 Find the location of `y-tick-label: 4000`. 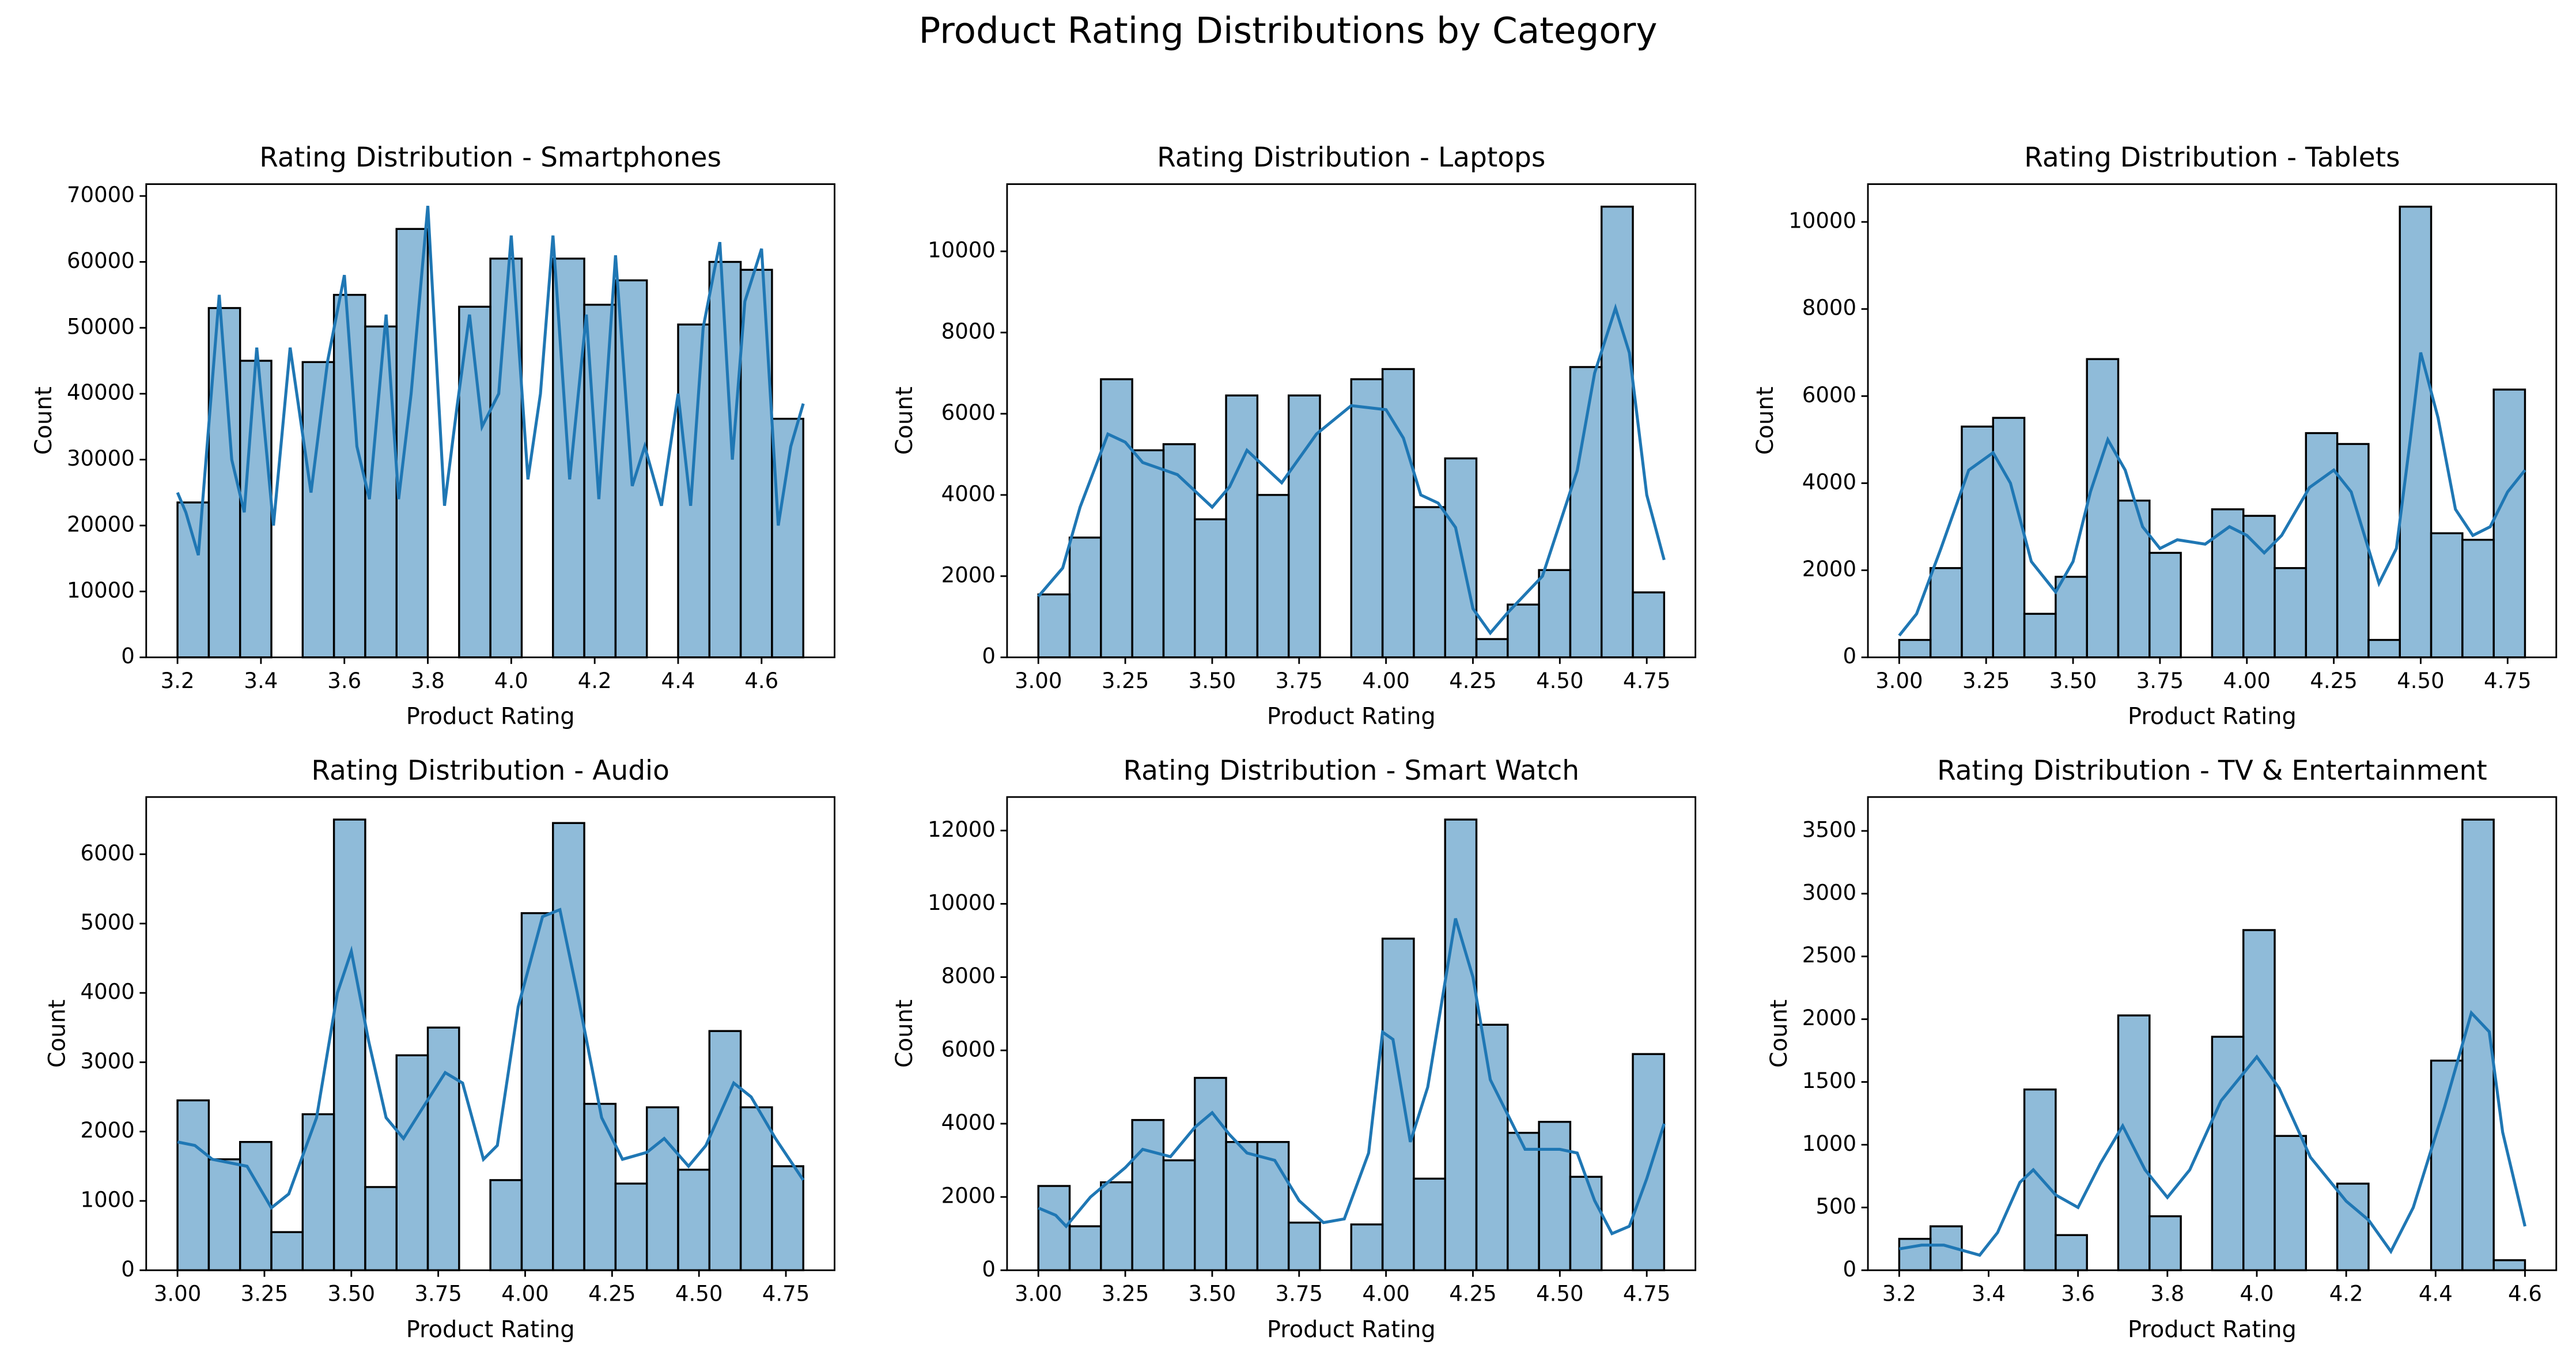

y-tick-label: 4000 is located at coordinates (968, 493).